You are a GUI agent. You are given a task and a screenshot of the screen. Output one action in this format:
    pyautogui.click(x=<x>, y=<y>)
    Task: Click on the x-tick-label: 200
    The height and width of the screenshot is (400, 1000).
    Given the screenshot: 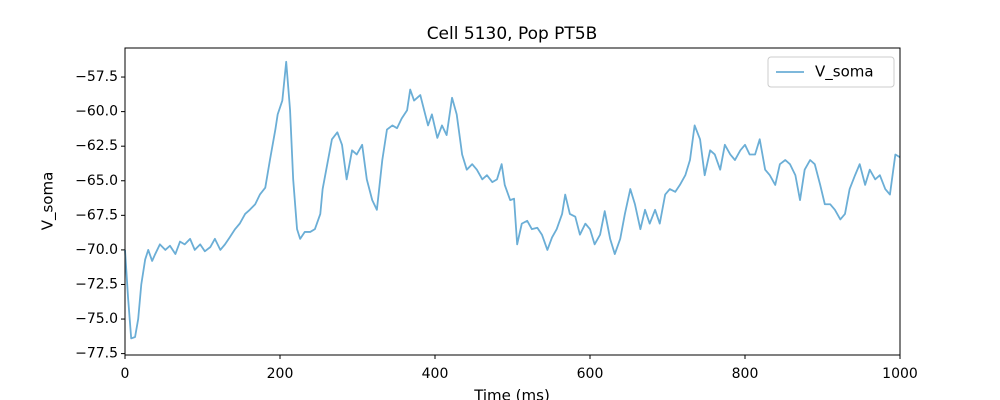 What is the action you would take?
    pyautogui.click(x=280, y=374)
    